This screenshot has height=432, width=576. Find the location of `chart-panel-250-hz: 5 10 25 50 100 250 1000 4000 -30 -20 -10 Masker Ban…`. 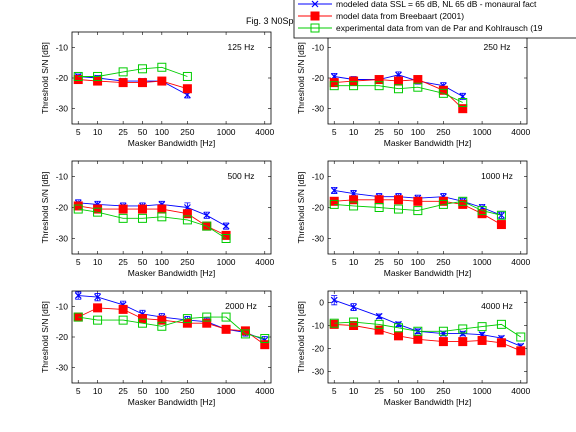

chart-panel-250-hz: 5 10 25 50 100 250 1000 4000 -30 -20 -10 Masker Ban… is located at coordinates (413, 89).